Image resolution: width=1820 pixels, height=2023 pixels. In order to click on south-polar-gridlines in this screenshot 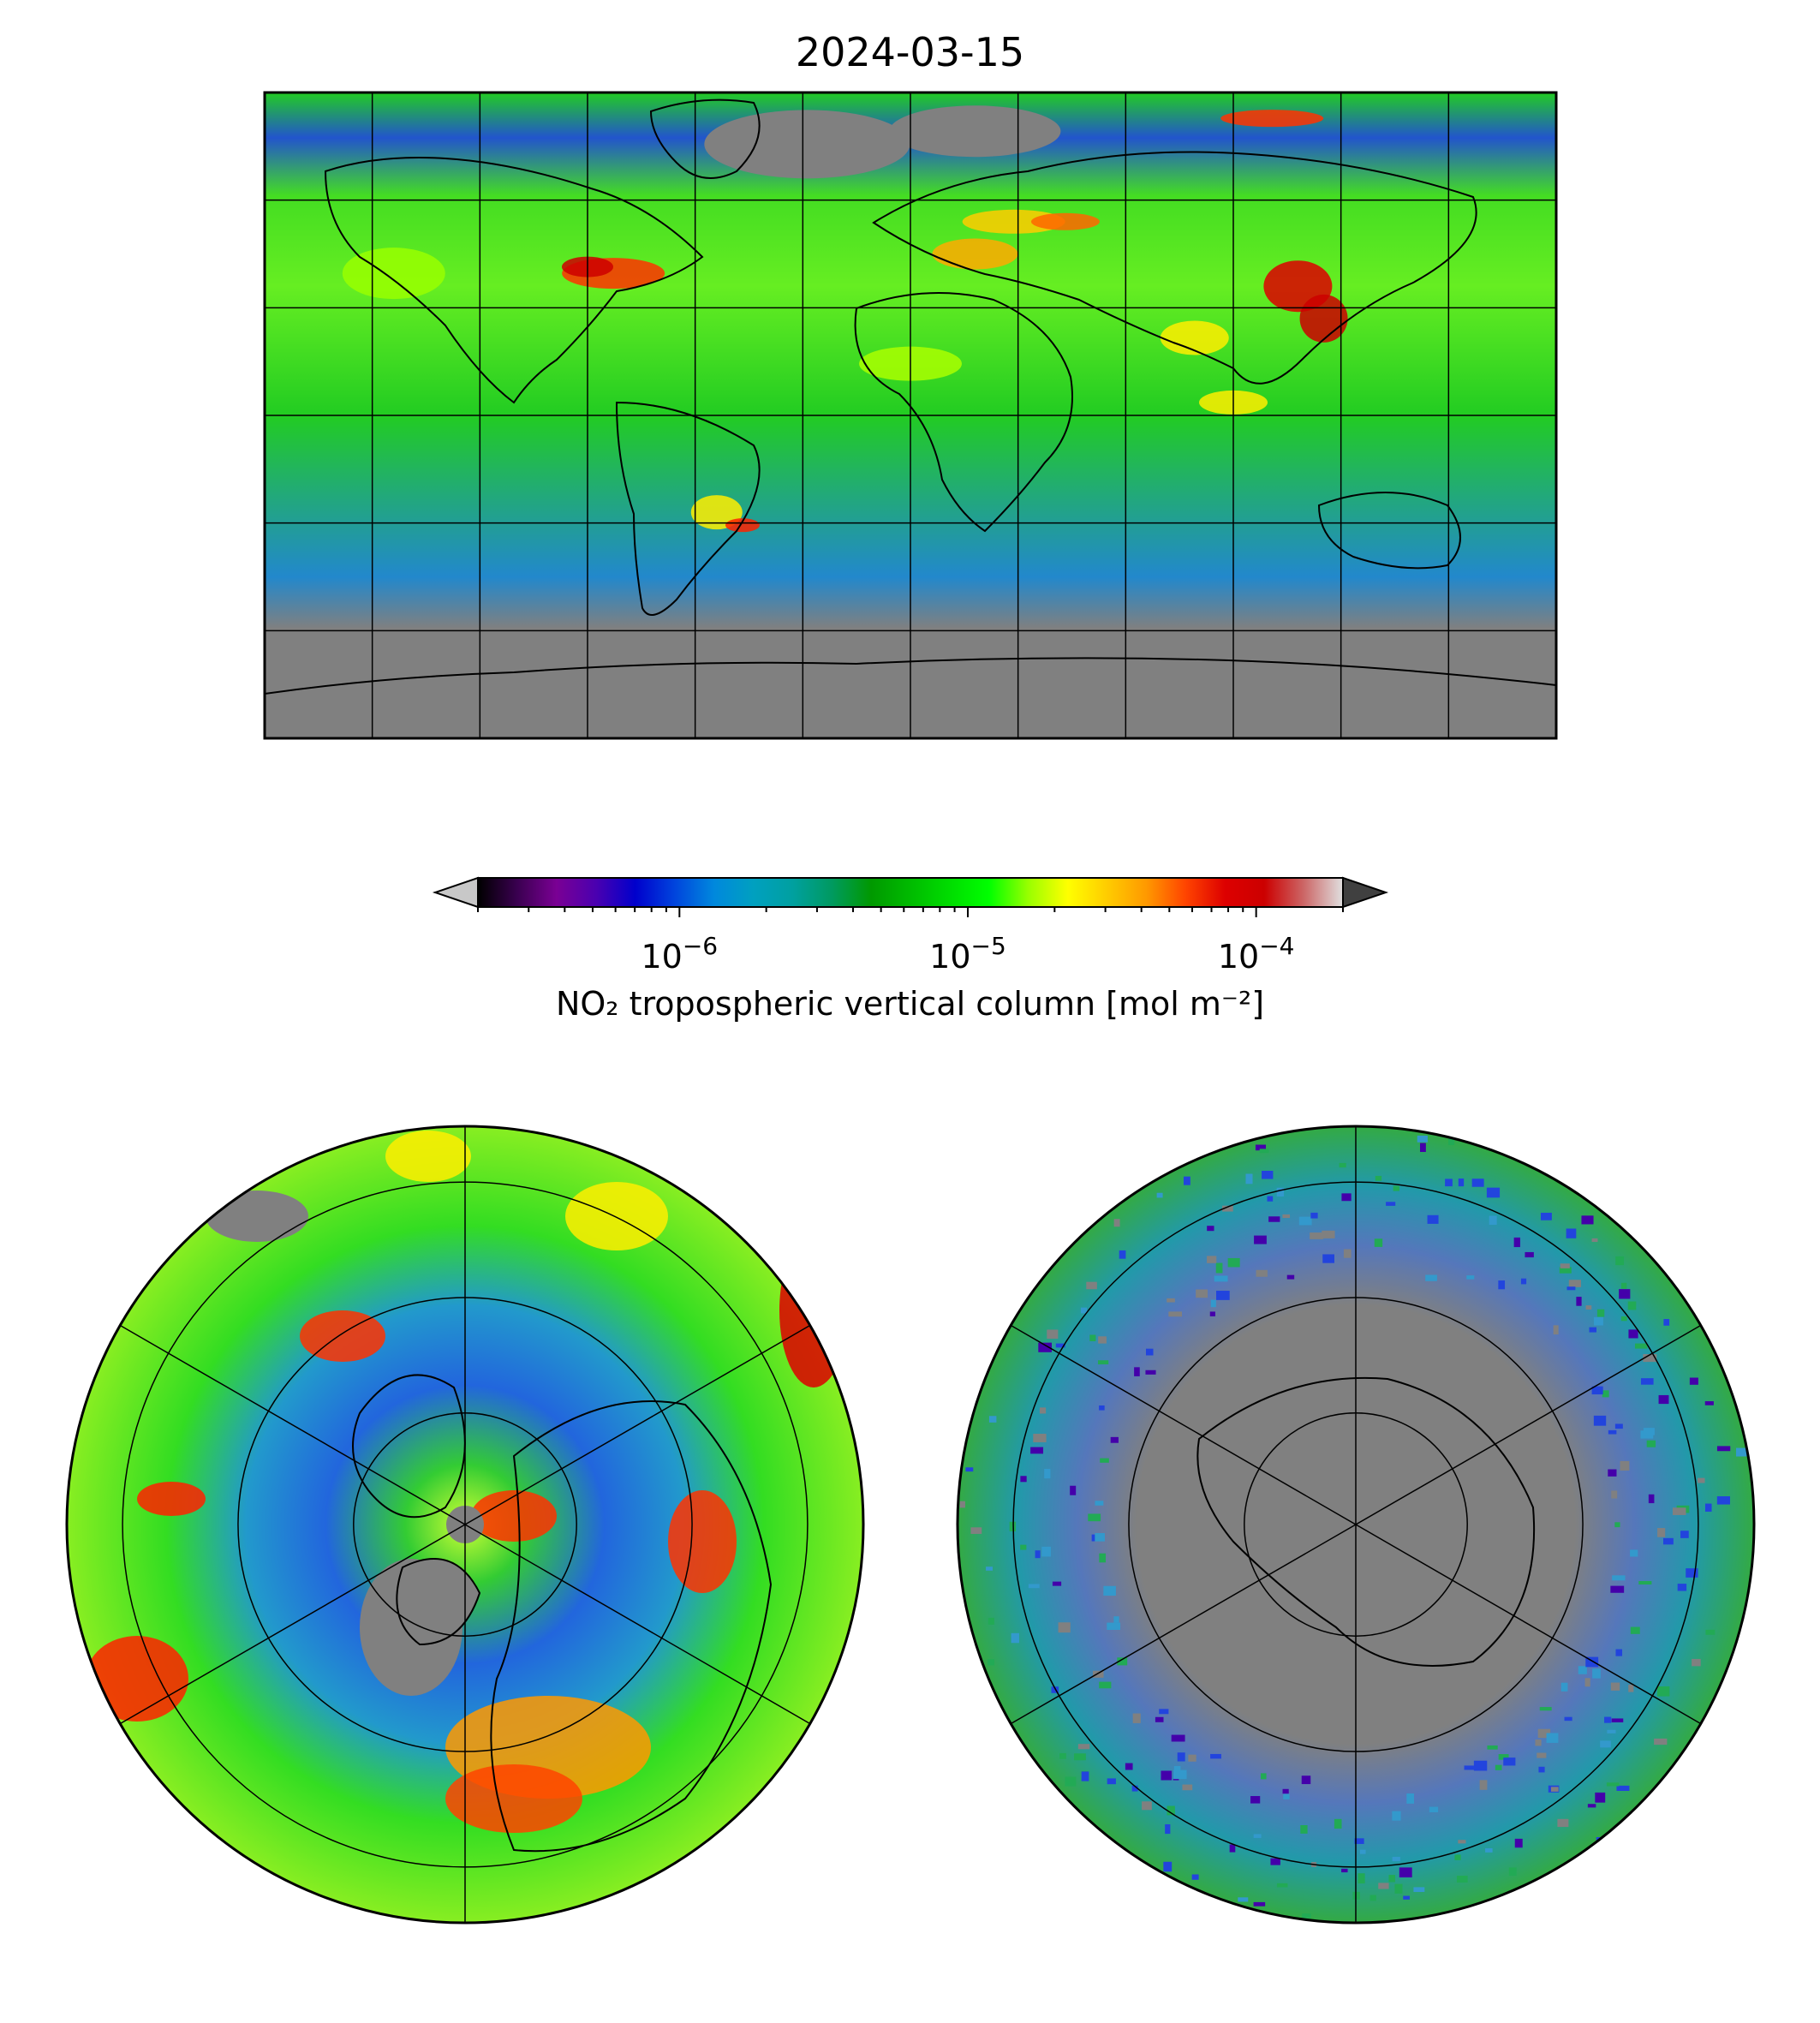, I will do `click(1356, 1524)`.